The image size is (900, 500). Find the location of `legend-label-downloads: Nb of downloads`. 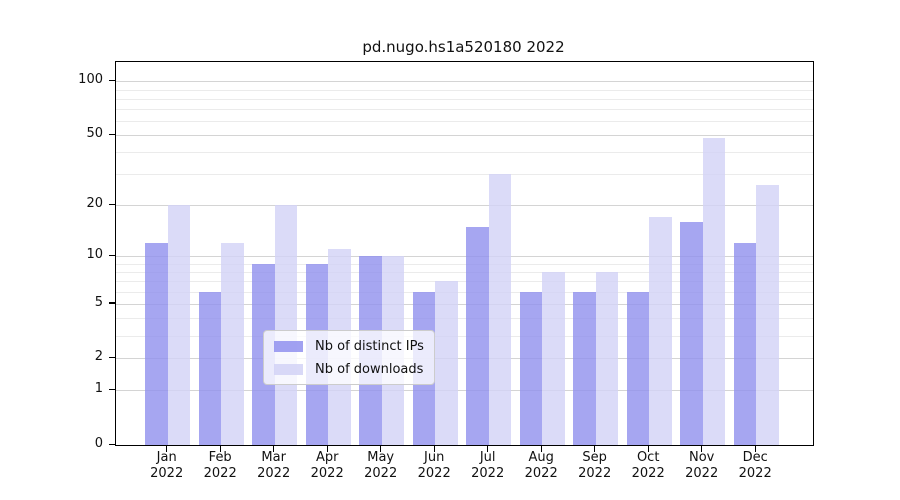

legend-label-downloads: Nb of downloads is located at coordinates (369, 369).